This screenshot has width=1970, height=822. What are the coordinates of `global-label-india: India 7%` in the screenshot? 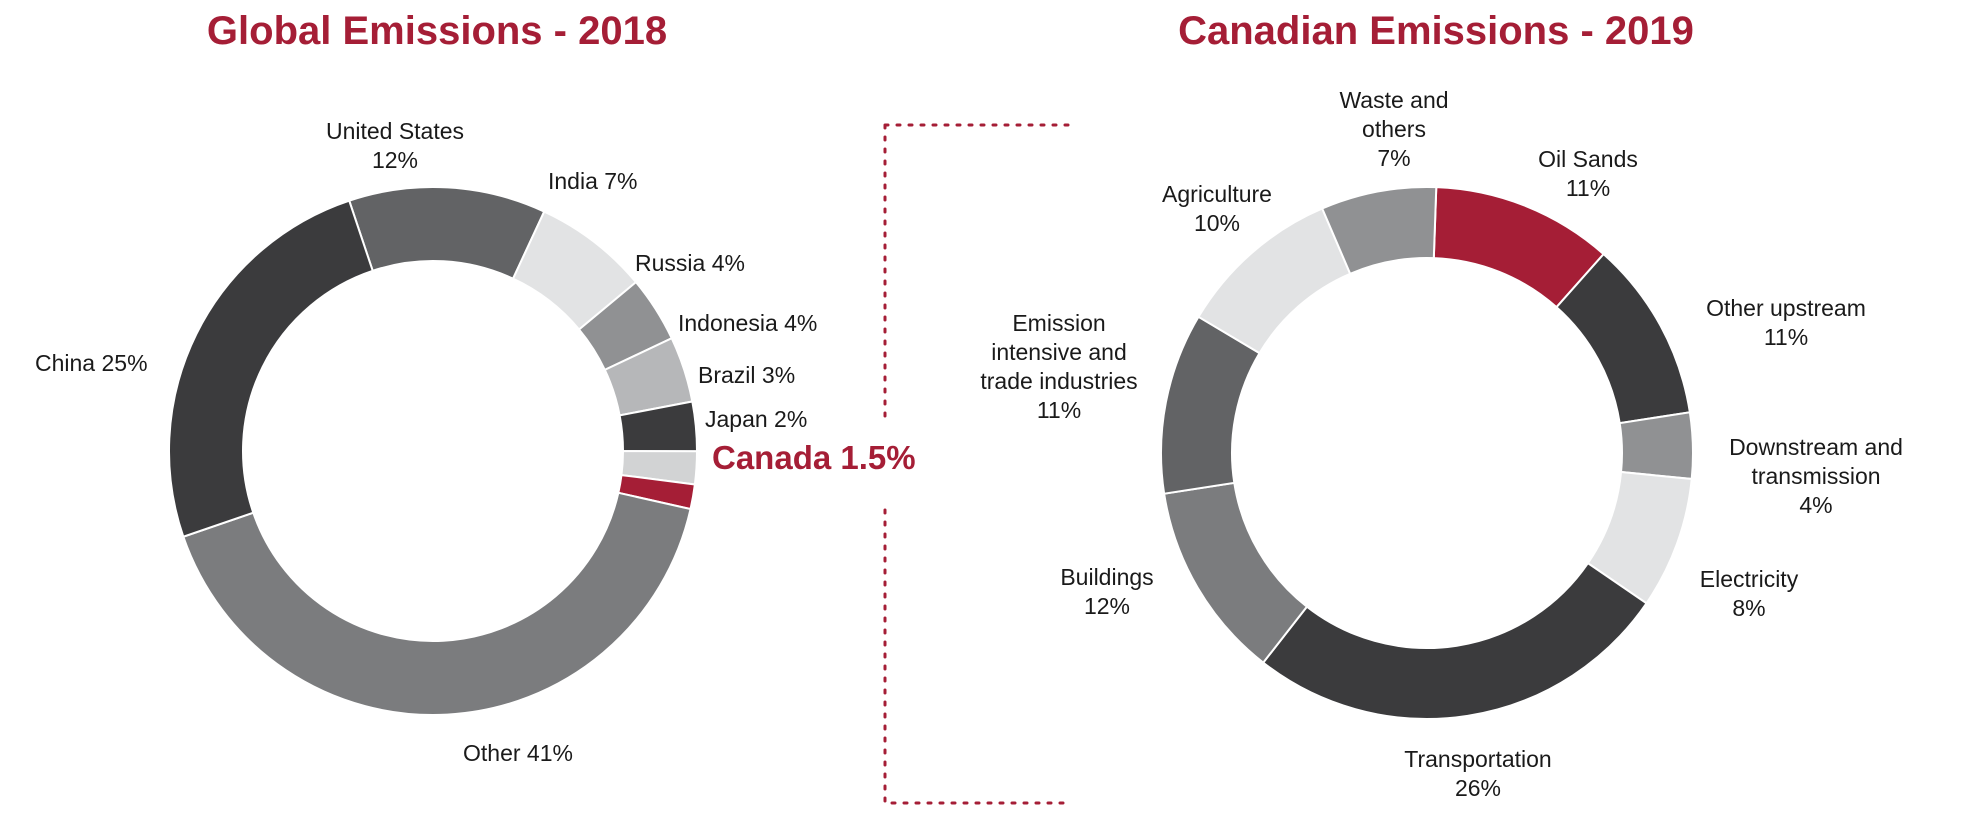 It's located at (593, 181).